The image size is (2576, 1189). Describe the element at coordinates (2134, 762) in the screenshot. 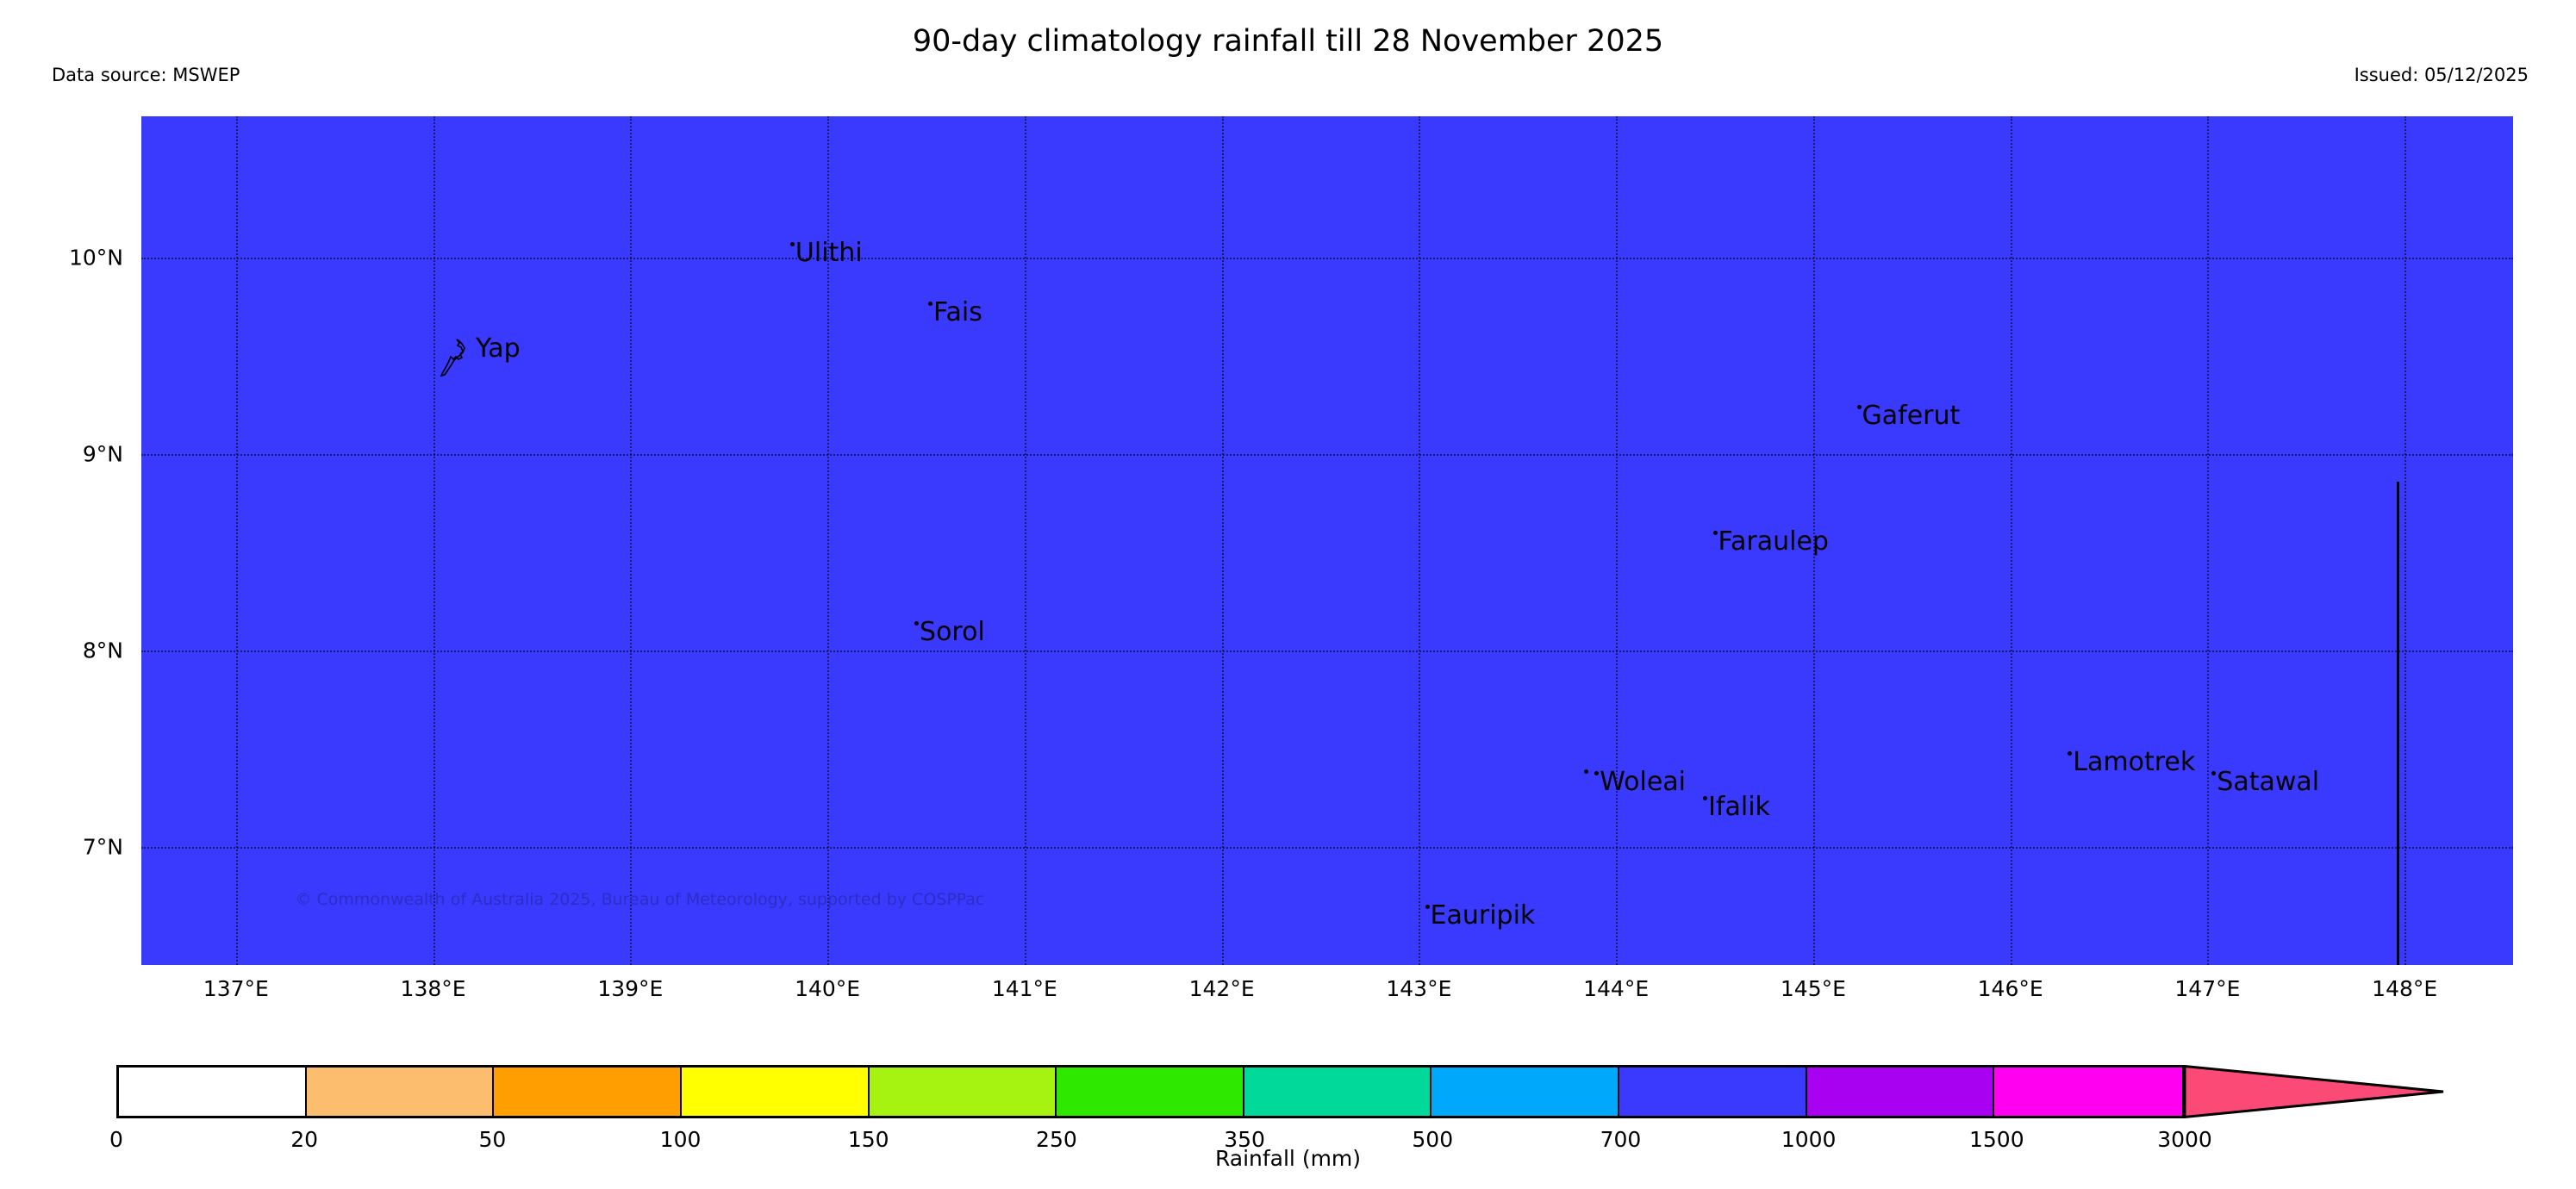

I see `island-label-lamotrek: Lamotrek` at that location.